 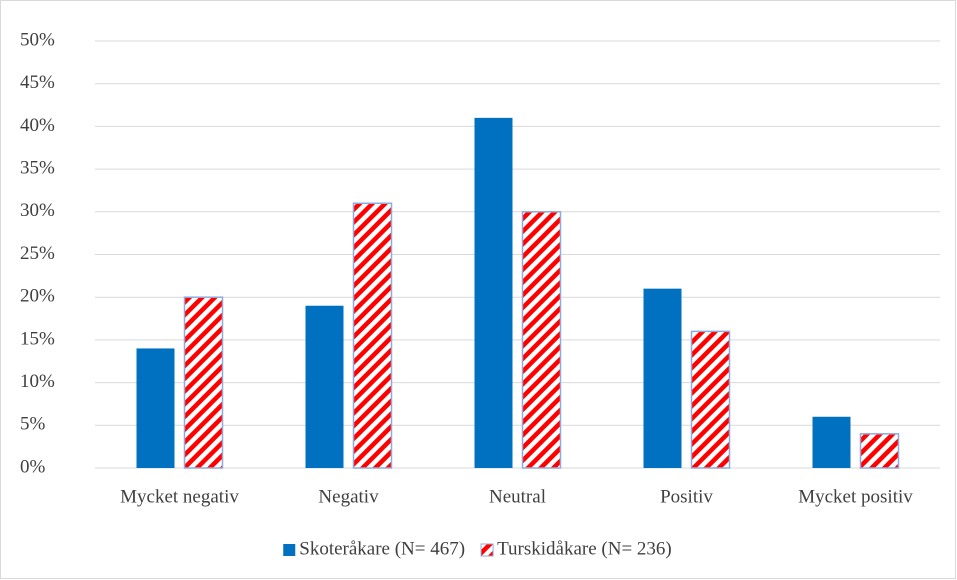 I want to click on y-tick-label: 40%, so click(x=37, y=125).